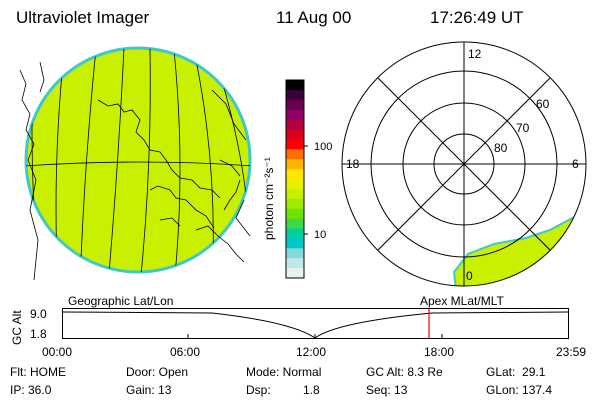 The width and height of the screenshot is (600, 400). I want to click on time-tick-2359: 23:59, so click(571, 352).